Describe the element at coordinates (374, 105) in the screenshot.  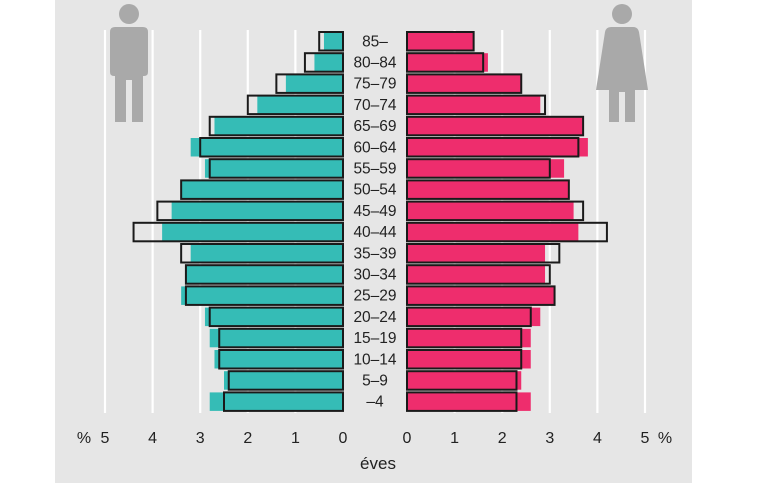
I see `age-label-70-74: 70–74` at that location.